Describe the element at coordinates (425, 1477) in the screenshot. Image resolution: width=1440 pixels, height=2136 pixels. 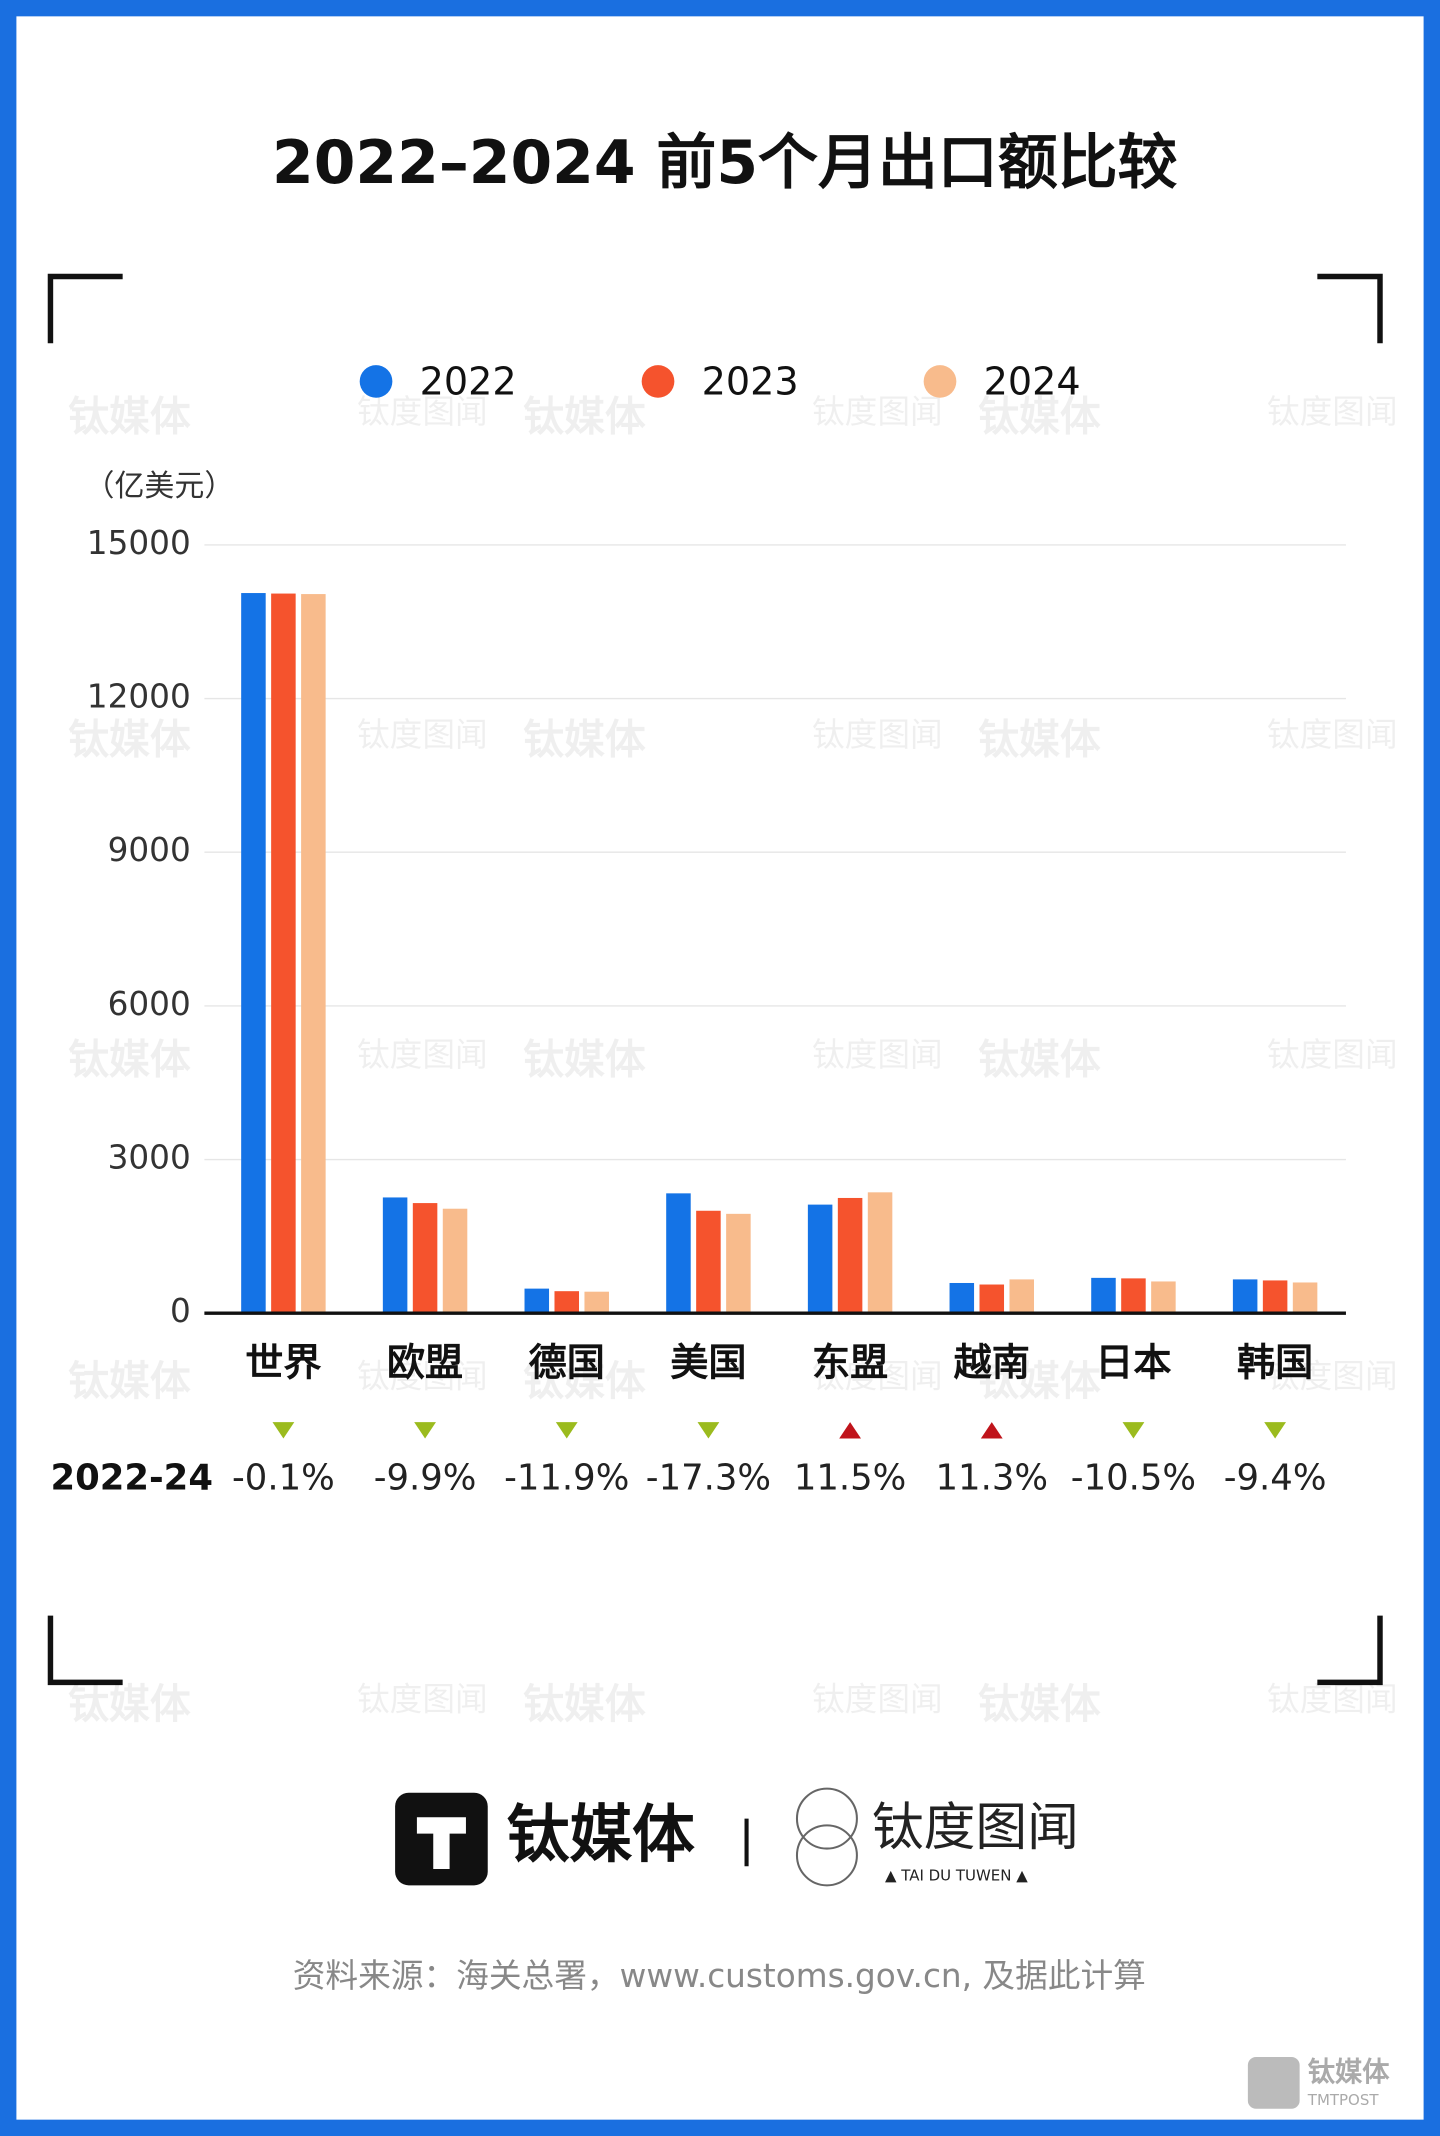
I see `change-label: -9.9%` at that location.